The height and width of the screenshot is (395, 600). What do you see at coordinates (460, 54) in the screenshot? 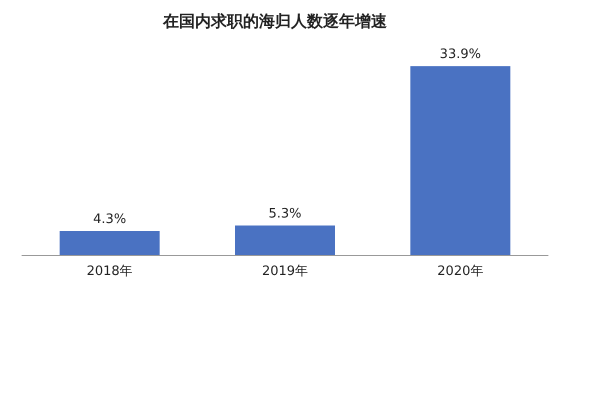
I see `data-label: 33.9%` at bounding box center [460, 54].